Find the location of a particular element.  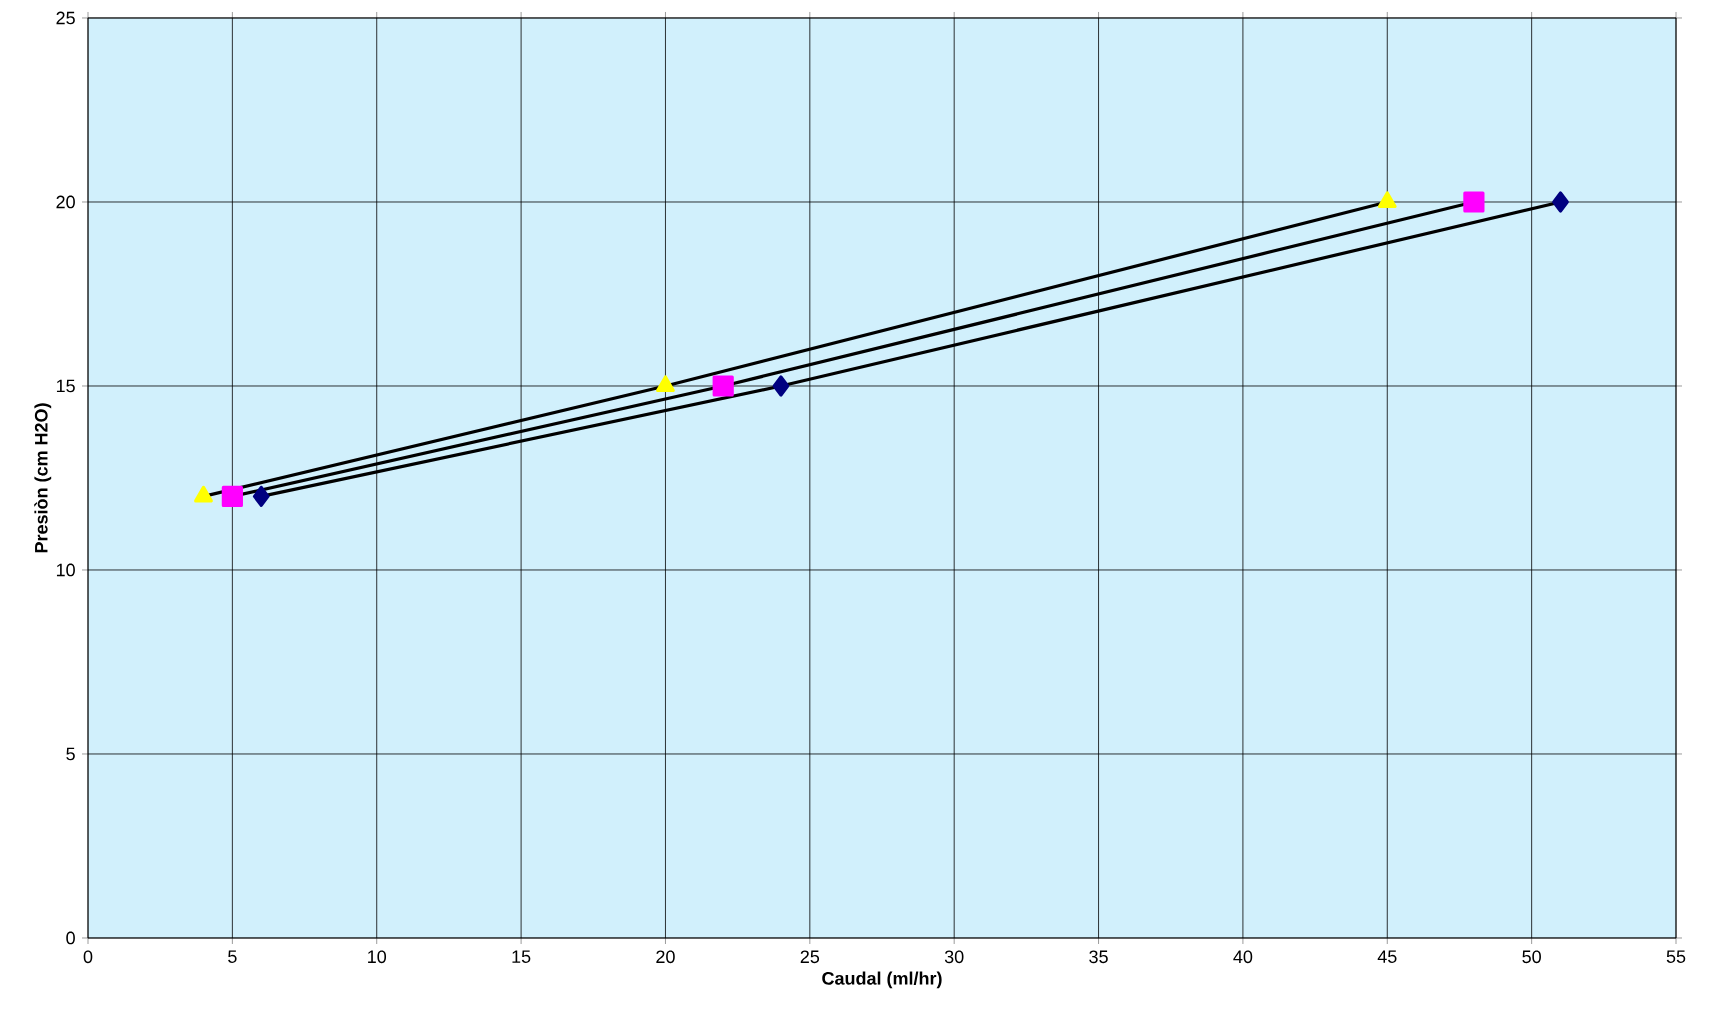

x-tick-label: 50 is located at coordinates (1531, 957).